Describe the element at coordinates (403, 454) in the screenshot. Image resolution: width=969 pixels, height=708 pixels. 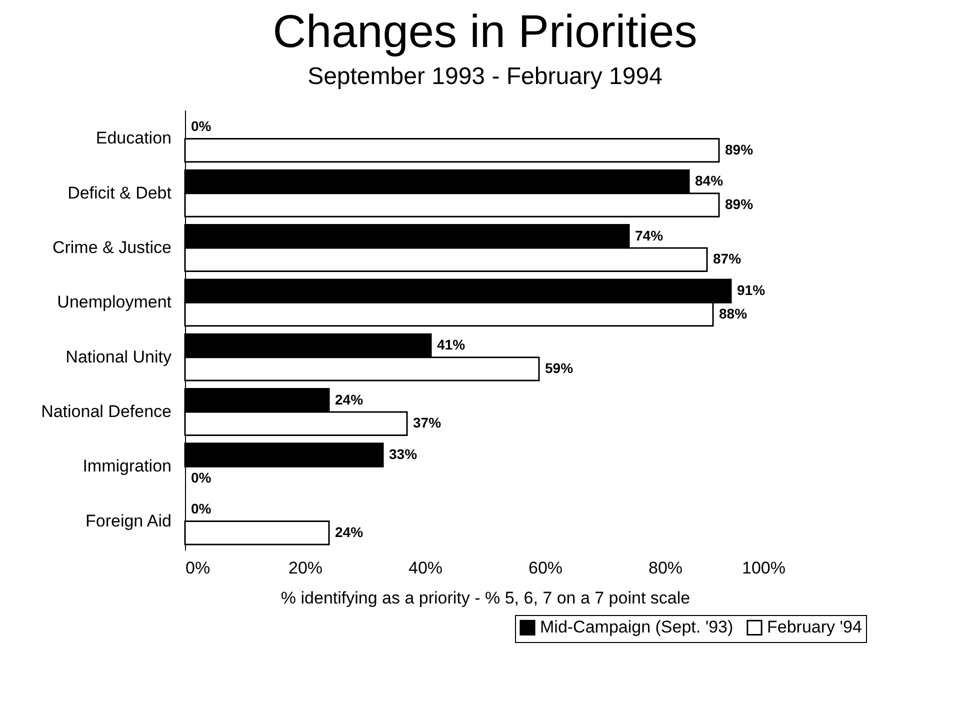
I see `data-label: 33%` at that location.